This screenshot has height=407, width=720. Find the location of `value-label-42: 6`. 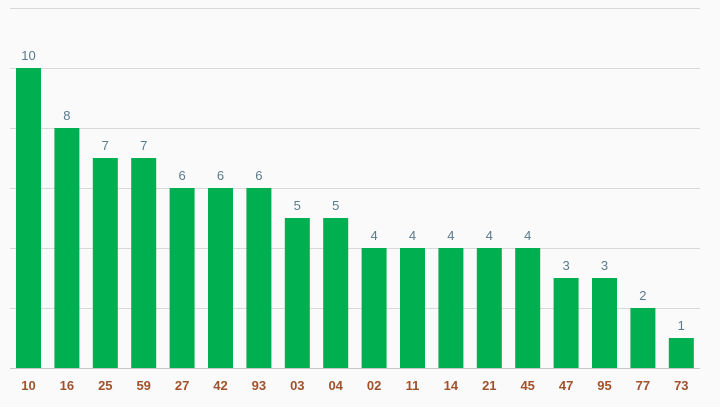

value-label-42: 6 is located at coordinates (220, 175).